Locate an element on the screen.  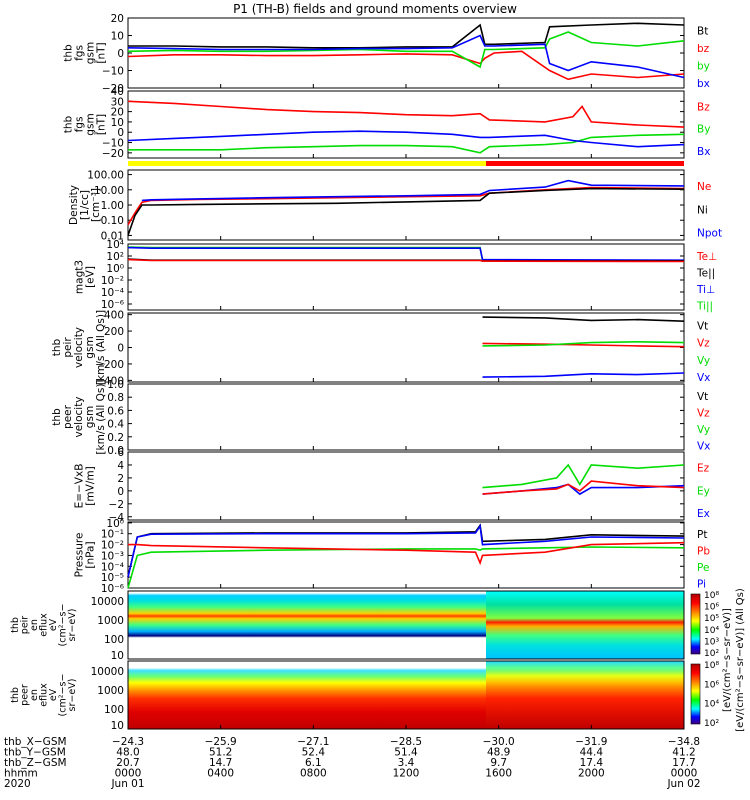
y-tick-label: 0.0 is located at coordinates (115, 451).